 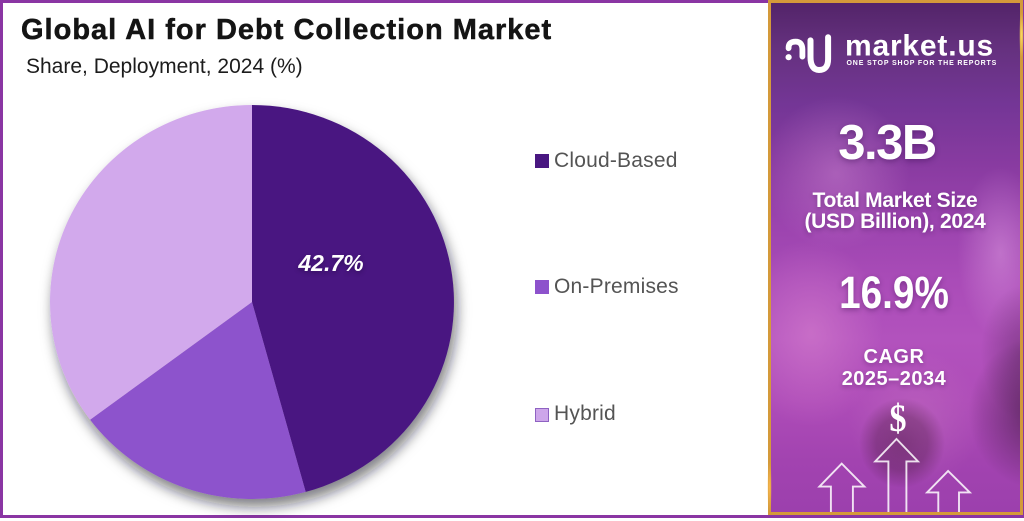 What do you see at coordinates (922, 63) in the screenshot?
I see `svg-text: ONE STOP SHOP FOR THE REPORTS` at bounding box center [922, 63].